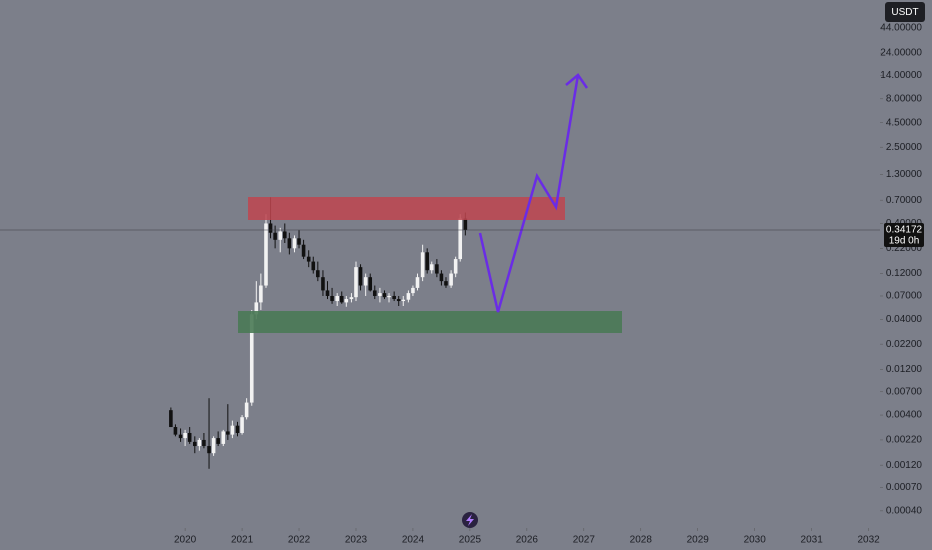 The image size is (932, 550). Describe the element at coordinates (901, 28) in the screenshot. I see `y-tick-label: 44.00000` at that location.